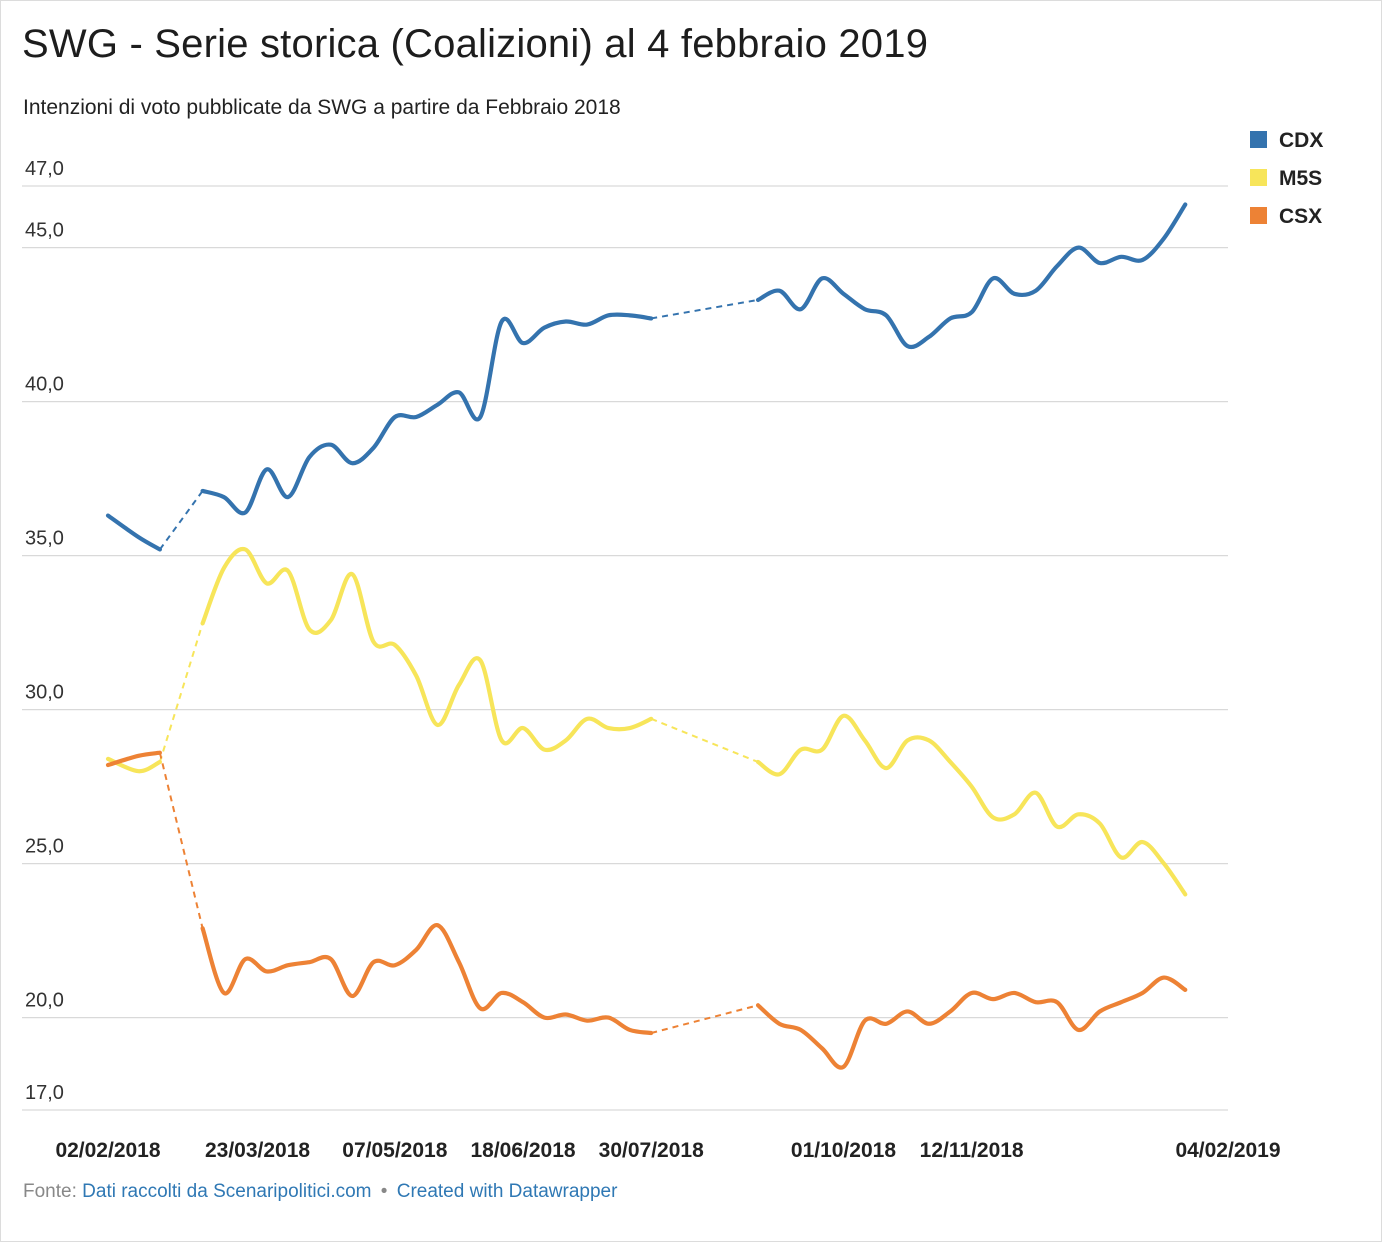  What do you see at coordinates (44, 385) in the screenshot?
I see `y-tick-label: 40,0` at bounding box center [44, 385].